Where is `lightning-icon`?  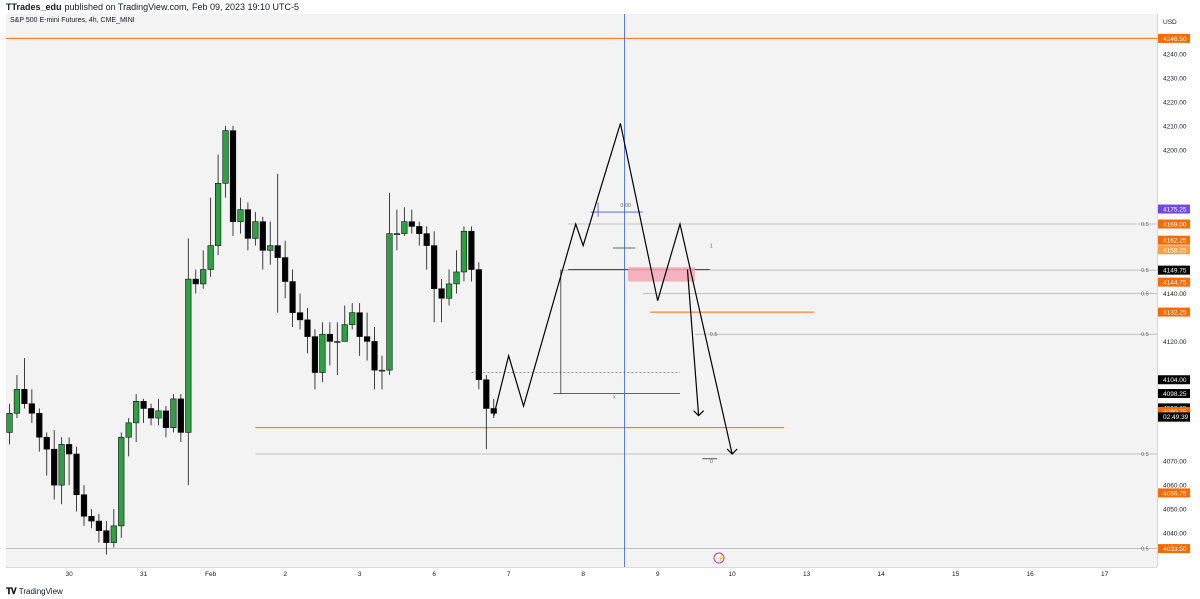
lightning-icon is located at coordinates (719, 558).